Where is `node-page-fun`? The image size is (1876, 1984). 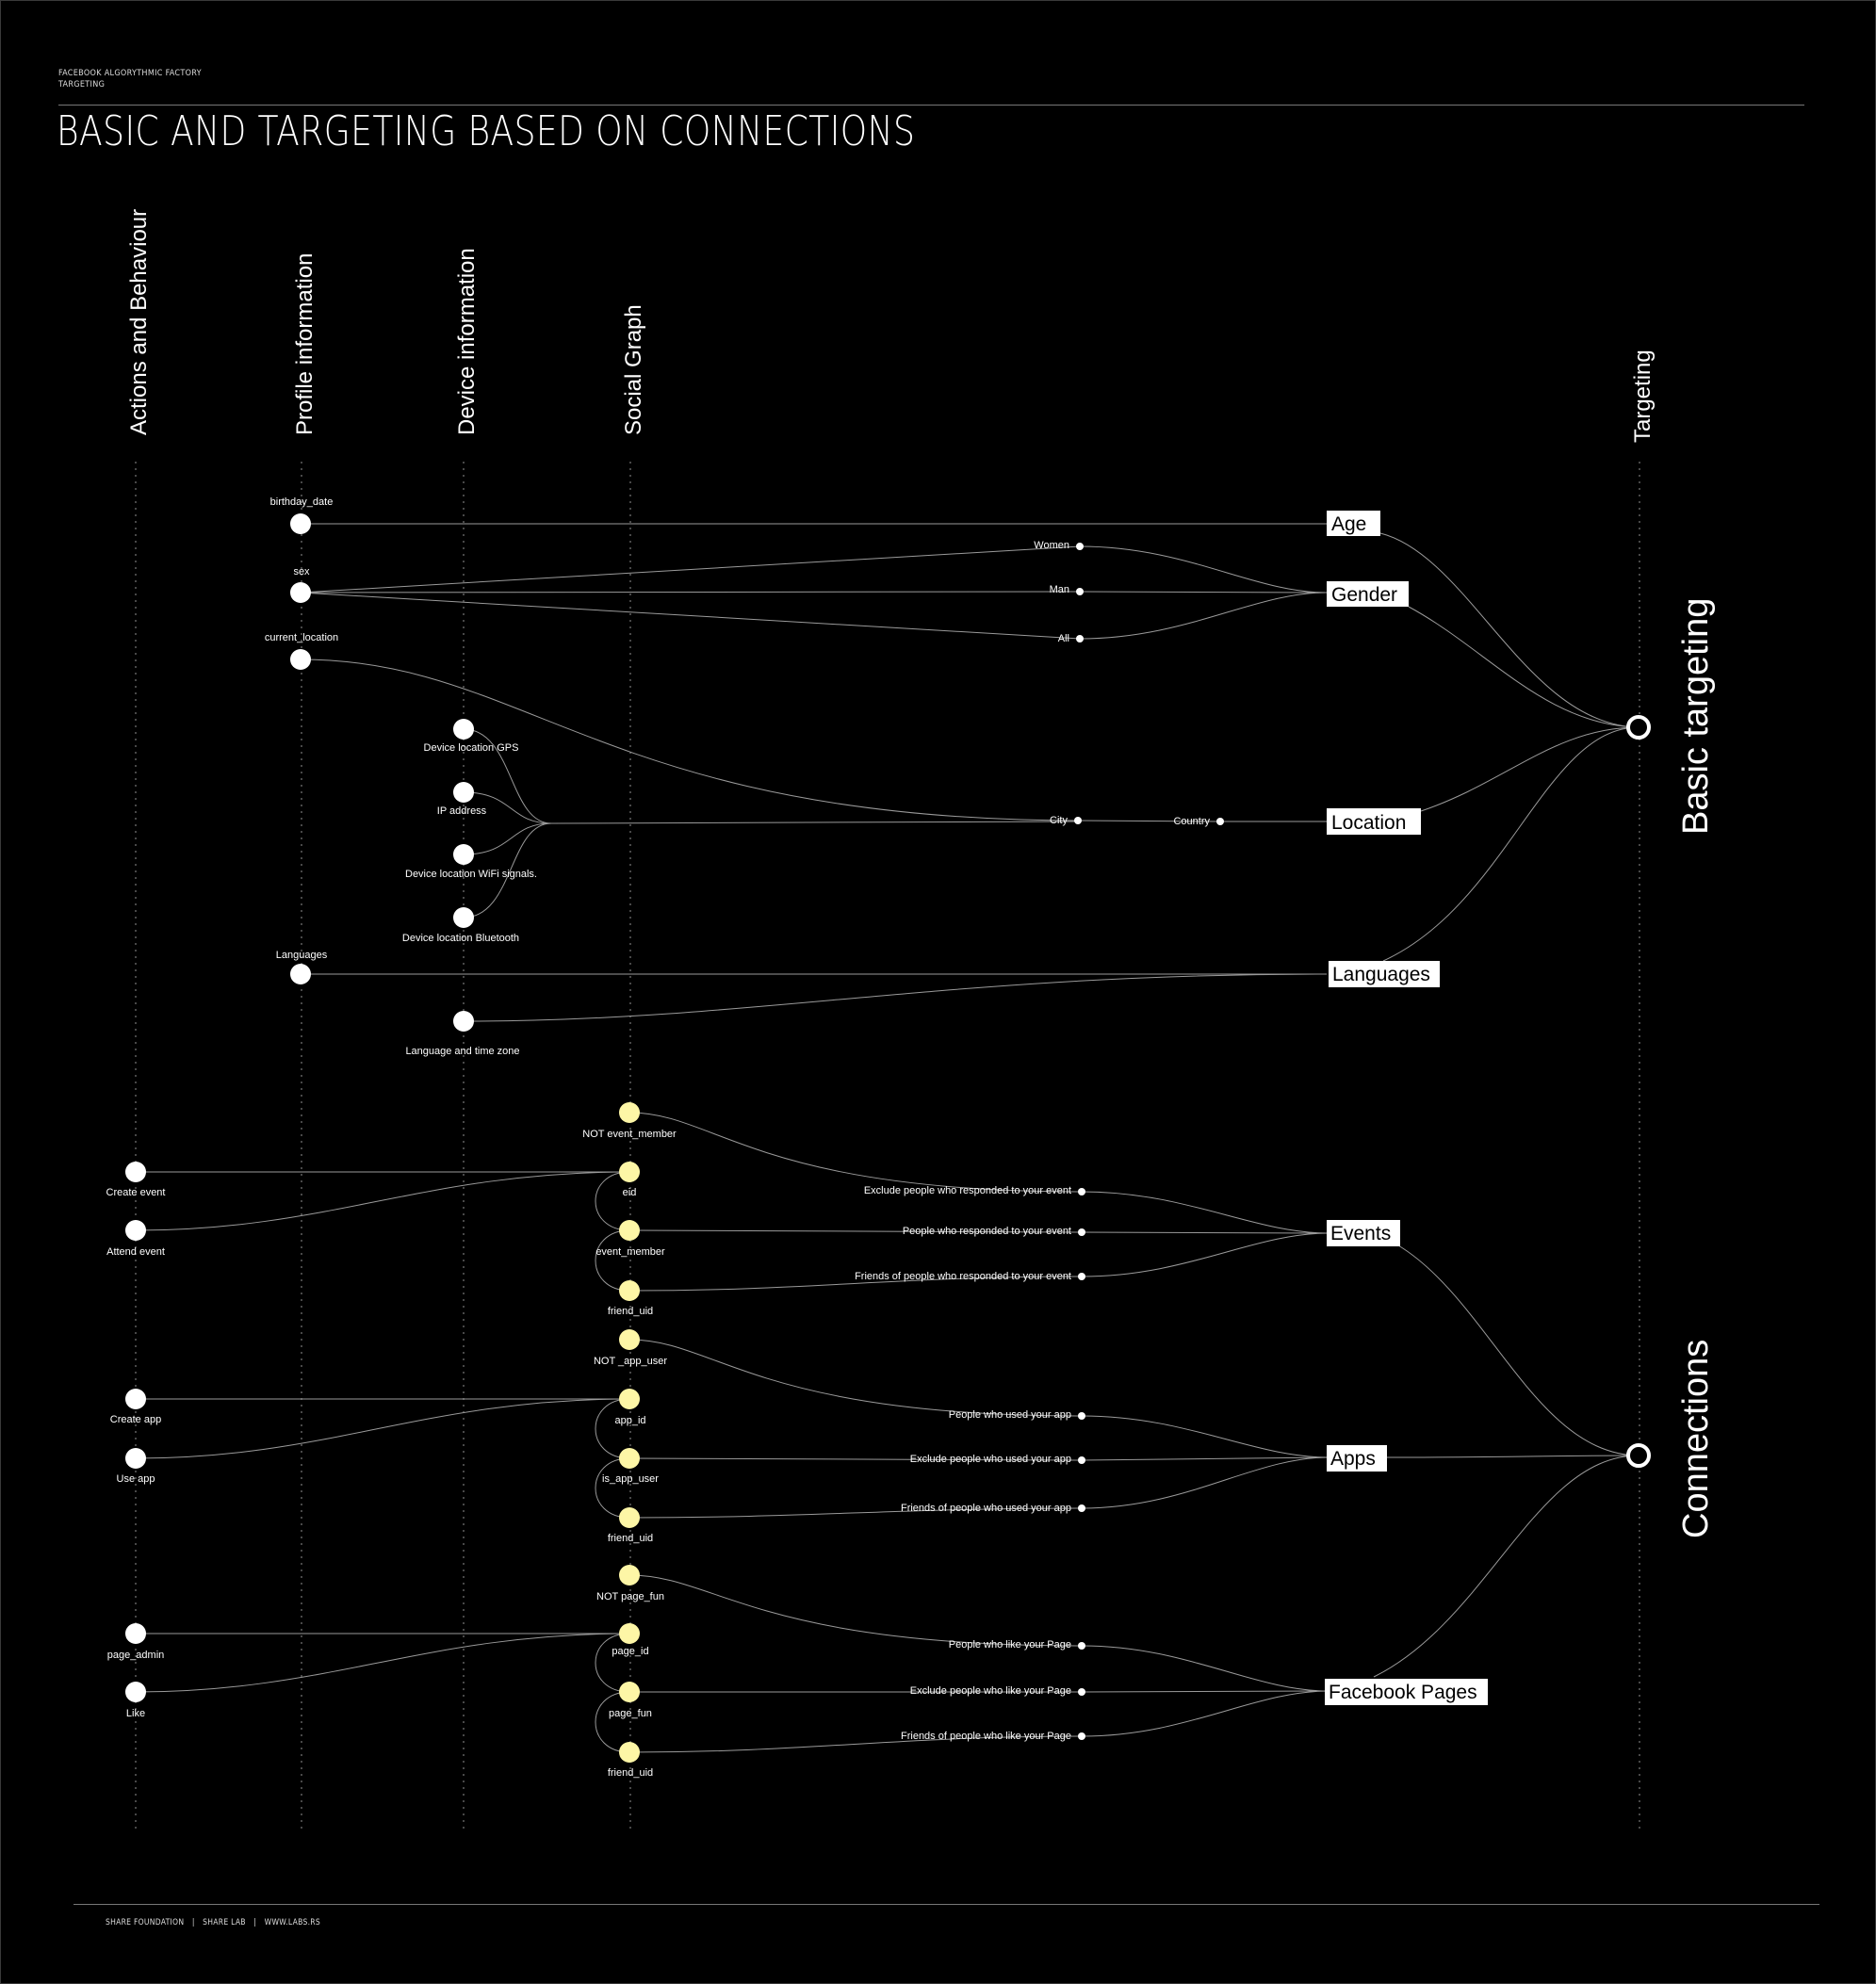 node-page-fun is located at coordinates (629, 1692).